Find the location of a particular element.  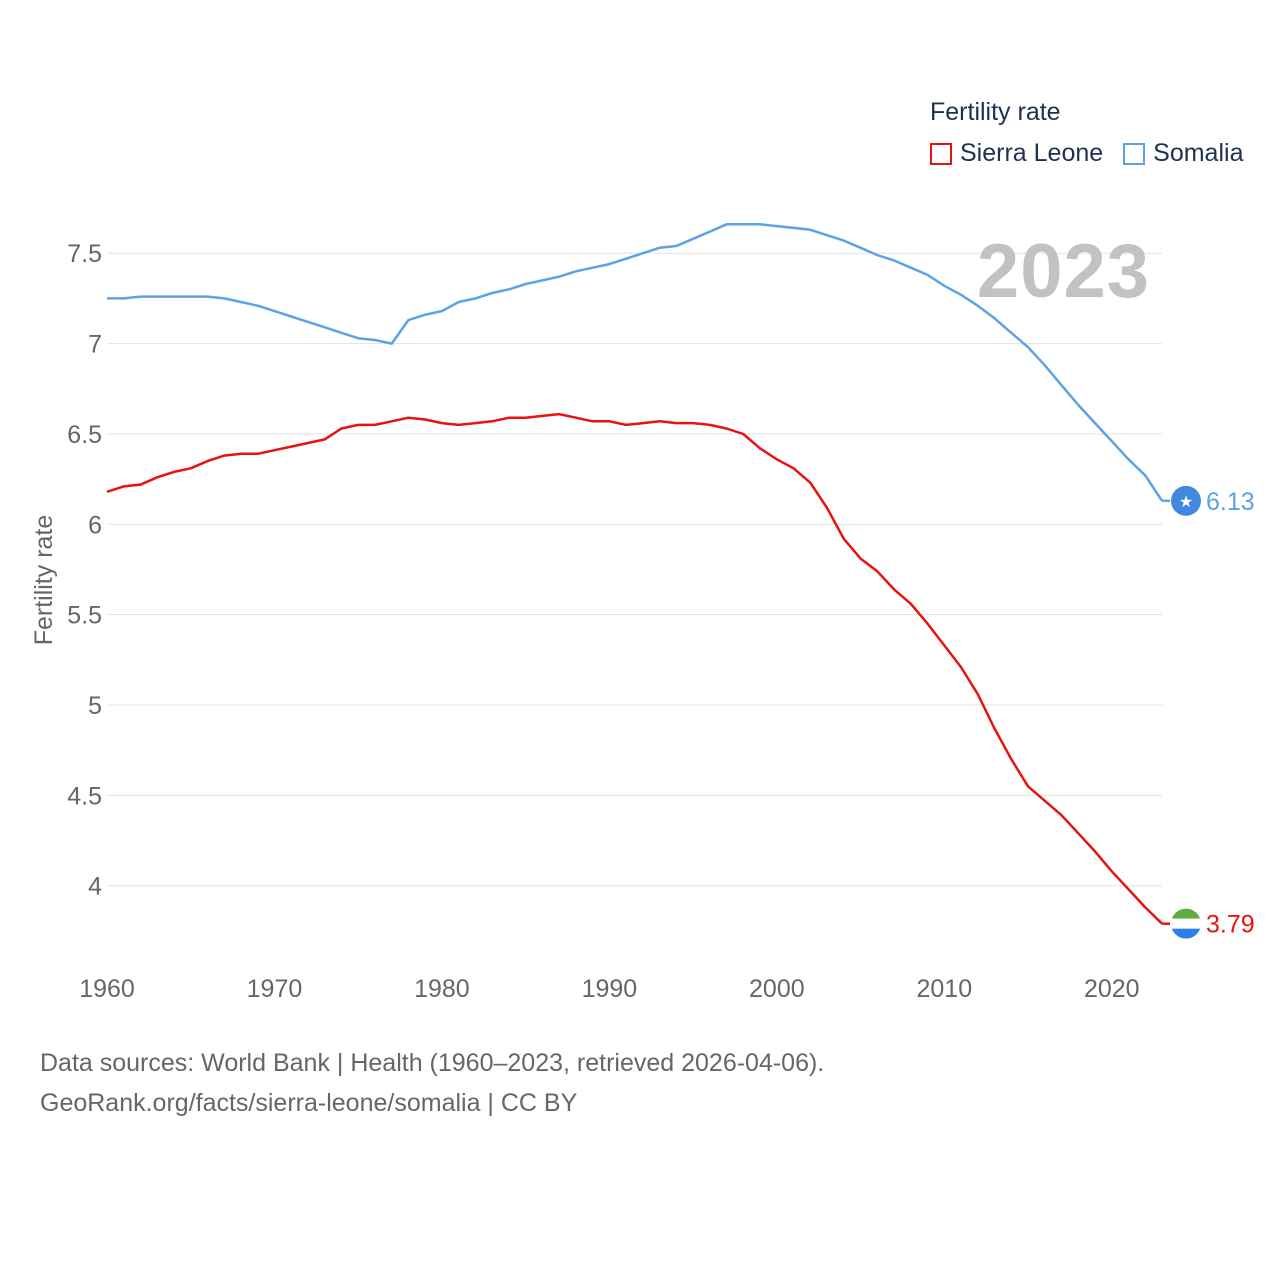

x-tick-label: 1970 is located at coordinates (275, 989).